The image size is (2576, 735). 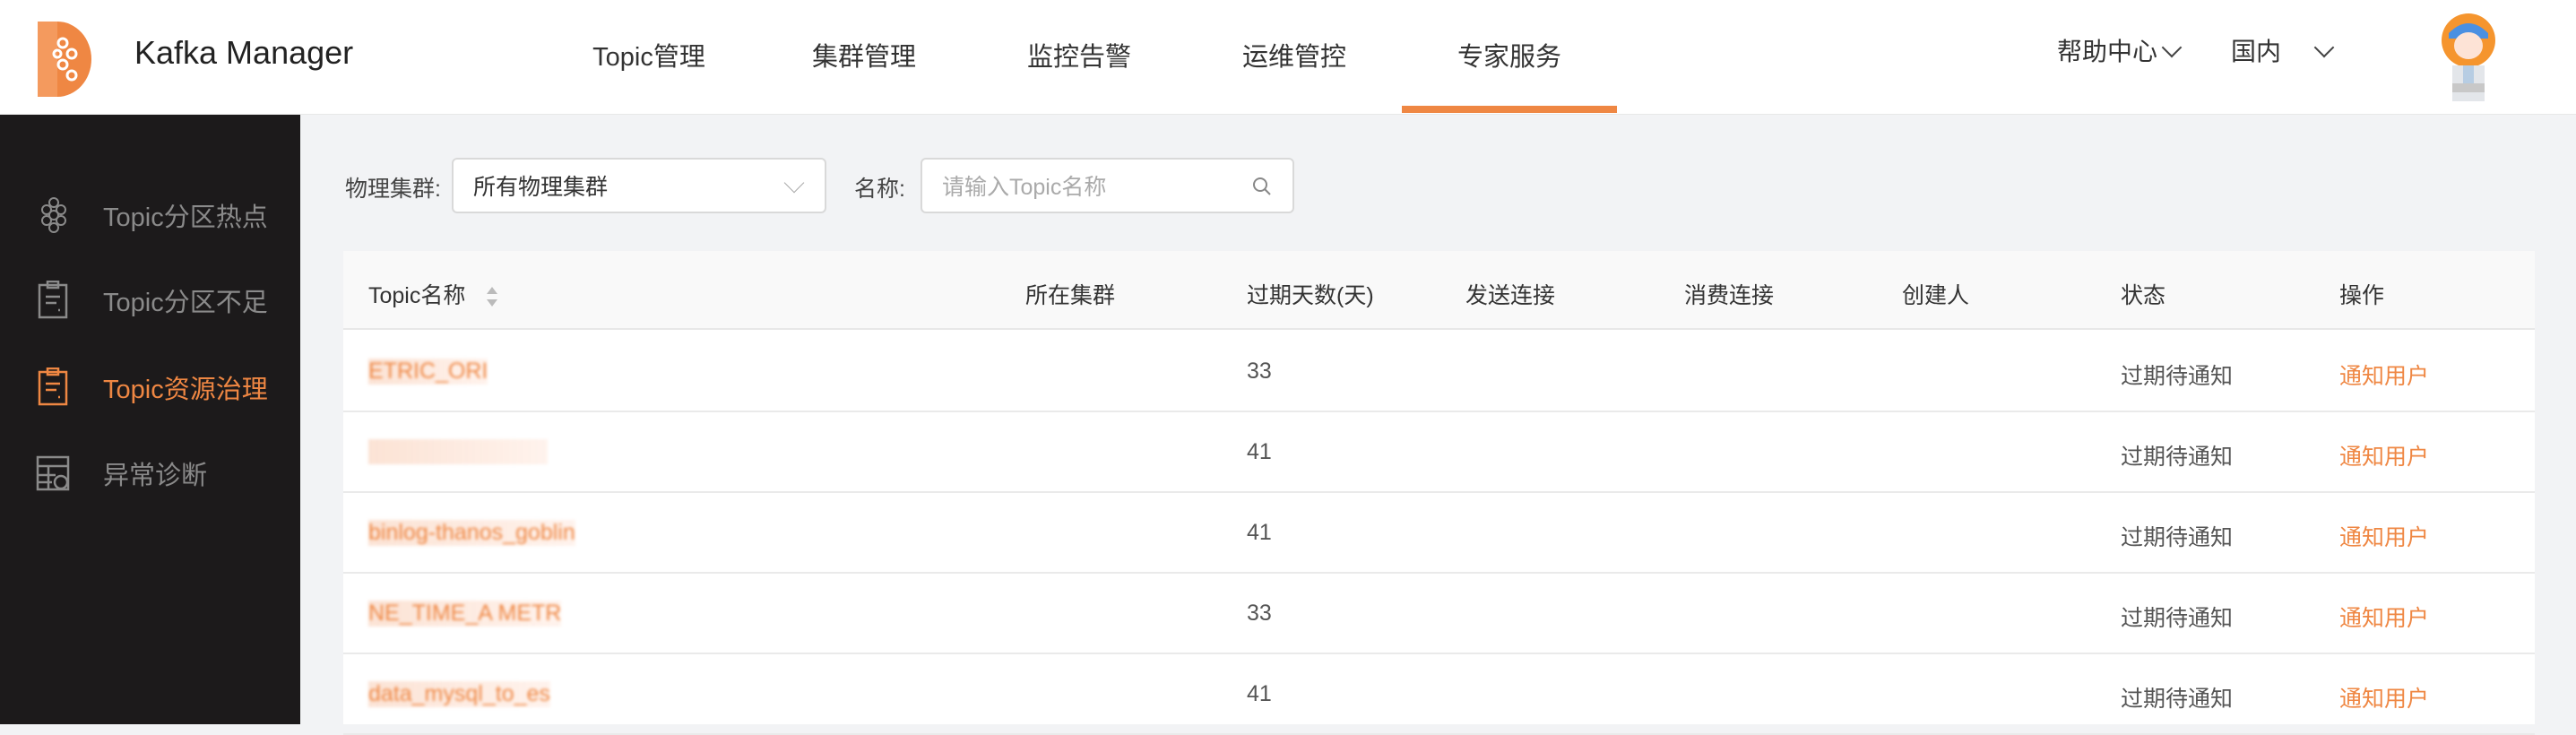 I want to click on topic-name-link: NE_TIME_A METR, so click(x=465, y=614).